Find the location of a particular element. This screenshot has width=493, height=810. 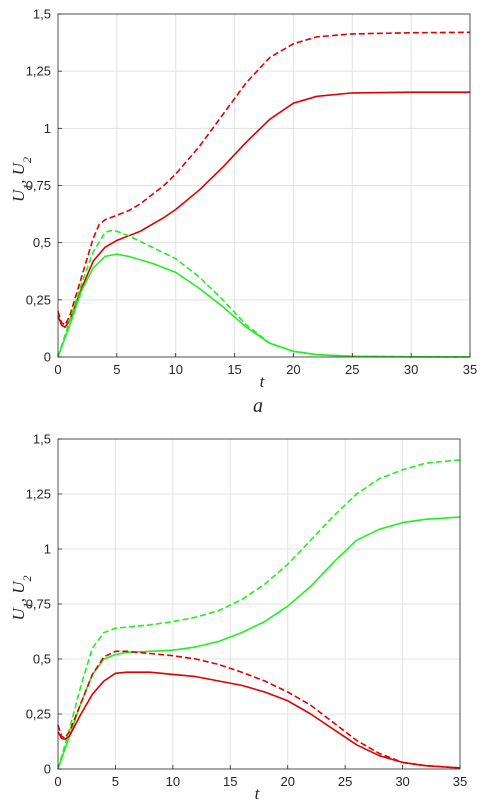

chart-a-x-tick-label: 30 is located at coordinates (411, 369).